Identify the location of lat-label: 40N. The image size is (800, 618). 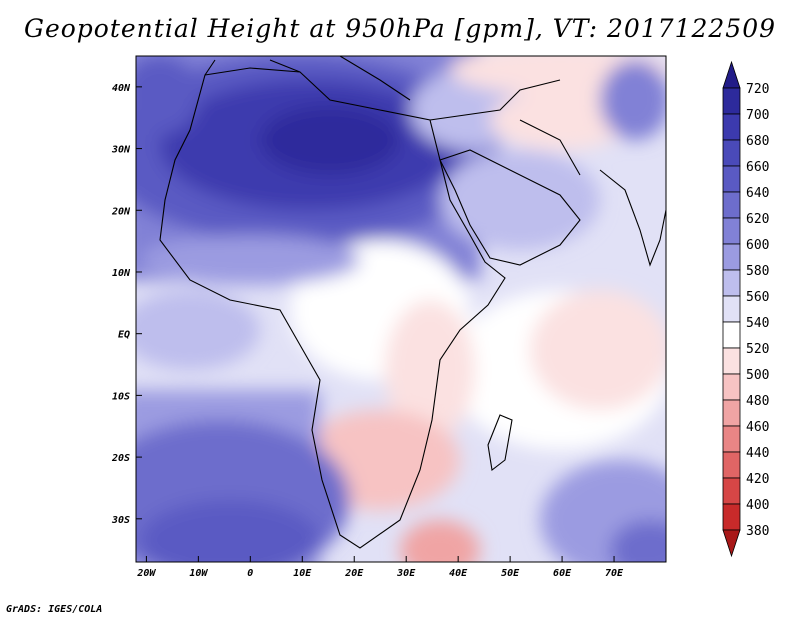
(121, 88).